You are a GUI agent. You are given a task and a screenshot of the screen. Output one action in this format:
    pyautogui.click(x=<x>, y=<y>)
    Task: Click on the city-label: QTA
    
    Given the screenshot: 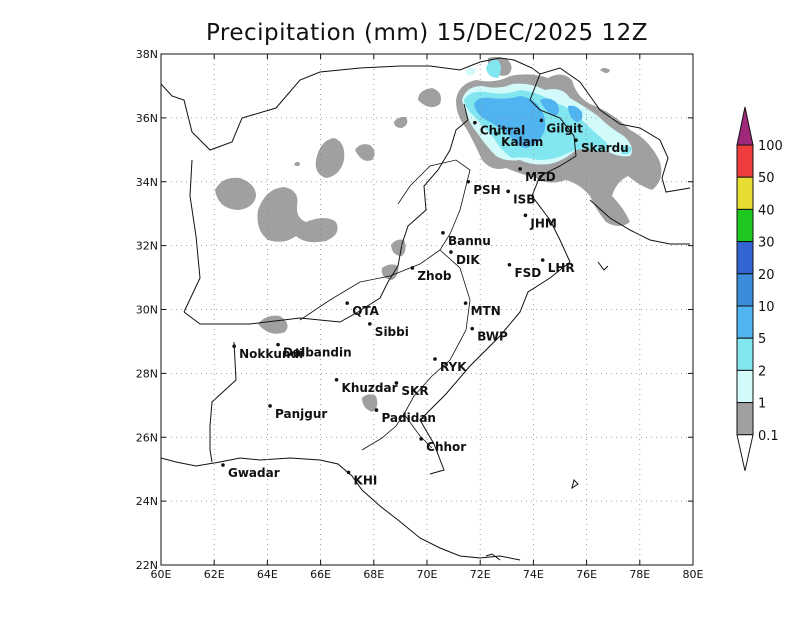 What is the action you would take?
    pyautogui.click(x=365, y=311)
    